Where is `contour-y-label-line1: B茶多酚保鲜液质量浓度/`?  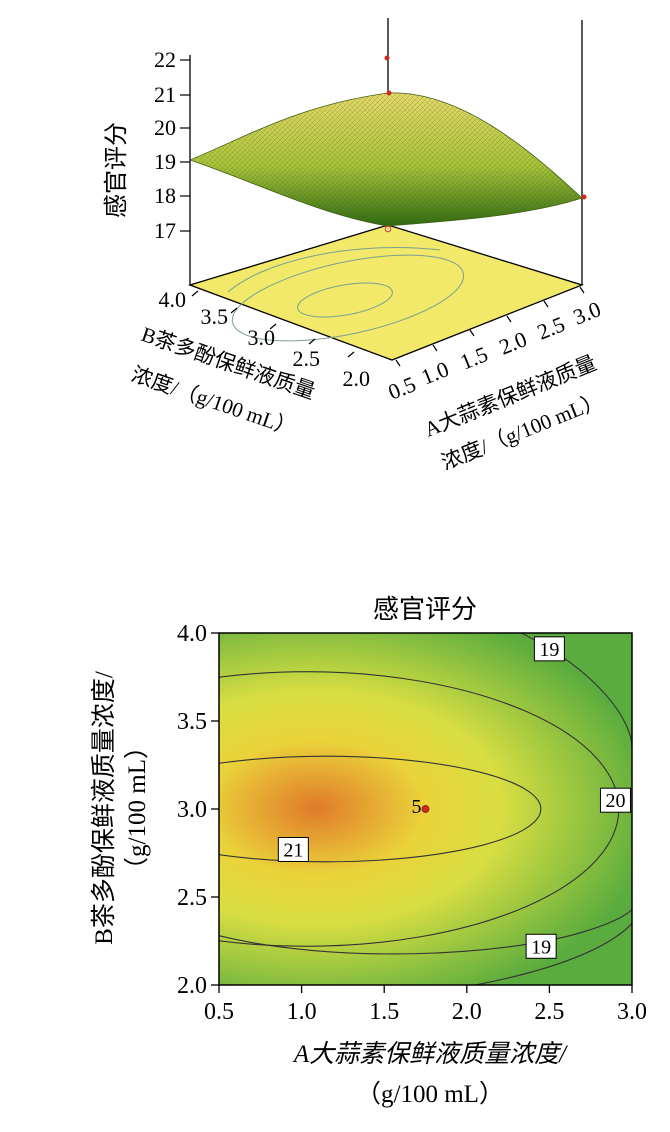 contour-y-label-line1: B茶多酚保鲜液质量浓度/ is located at coordinates (104, 808).